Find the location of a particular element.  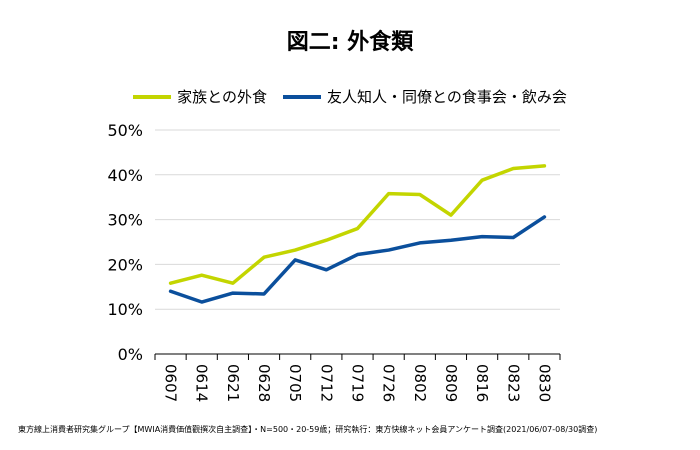

x-tick-label: 0621 is located at coordinates (233, 383).